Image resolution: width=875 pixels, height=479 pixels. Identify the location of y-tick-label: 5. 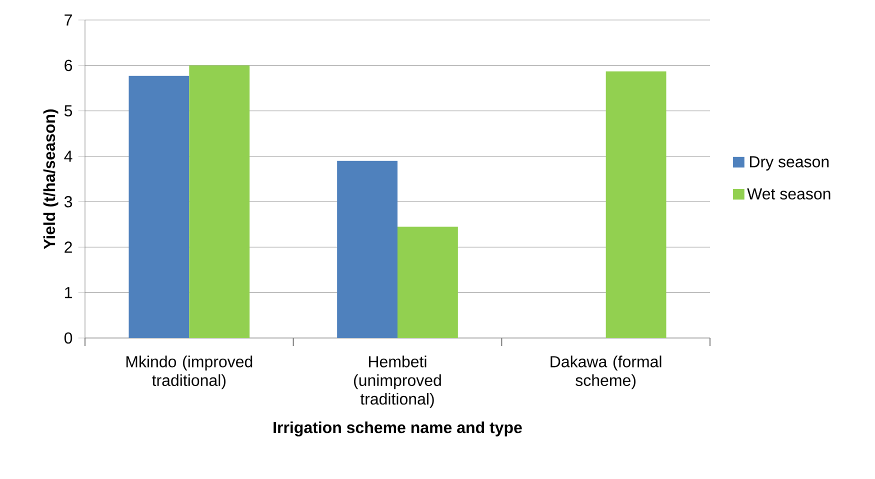
(68, 110).